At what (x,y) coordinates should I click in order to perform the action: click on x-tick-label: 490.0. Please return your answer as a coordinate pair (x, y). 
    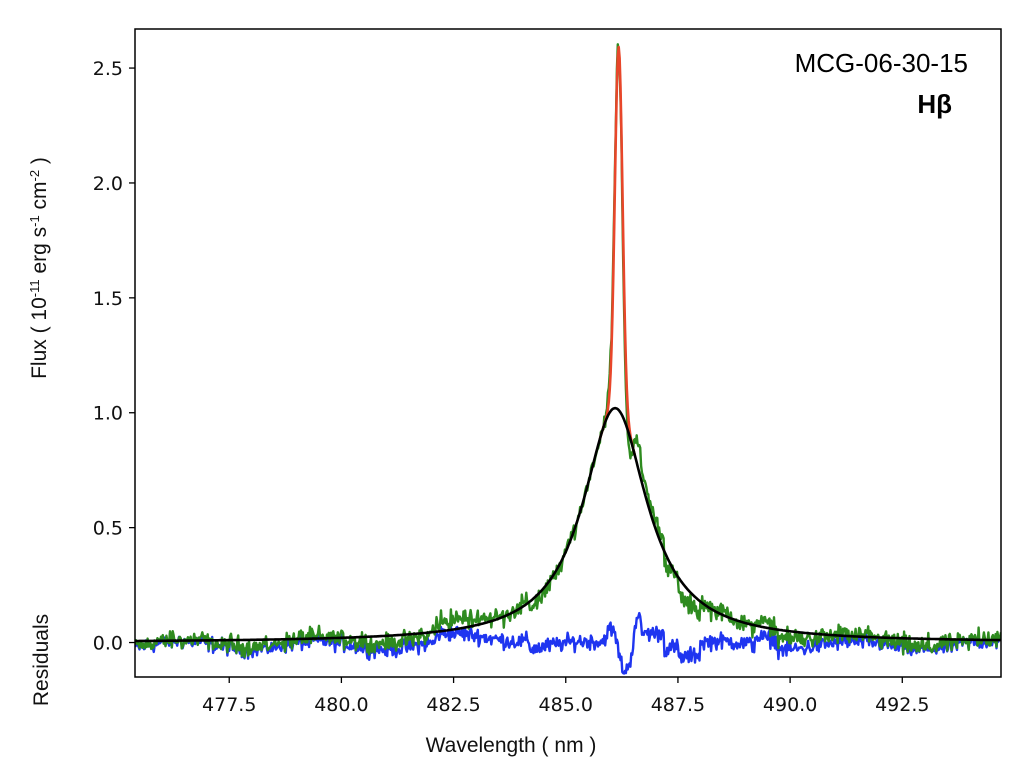
    Looking at the image, I should click on (790, 705).